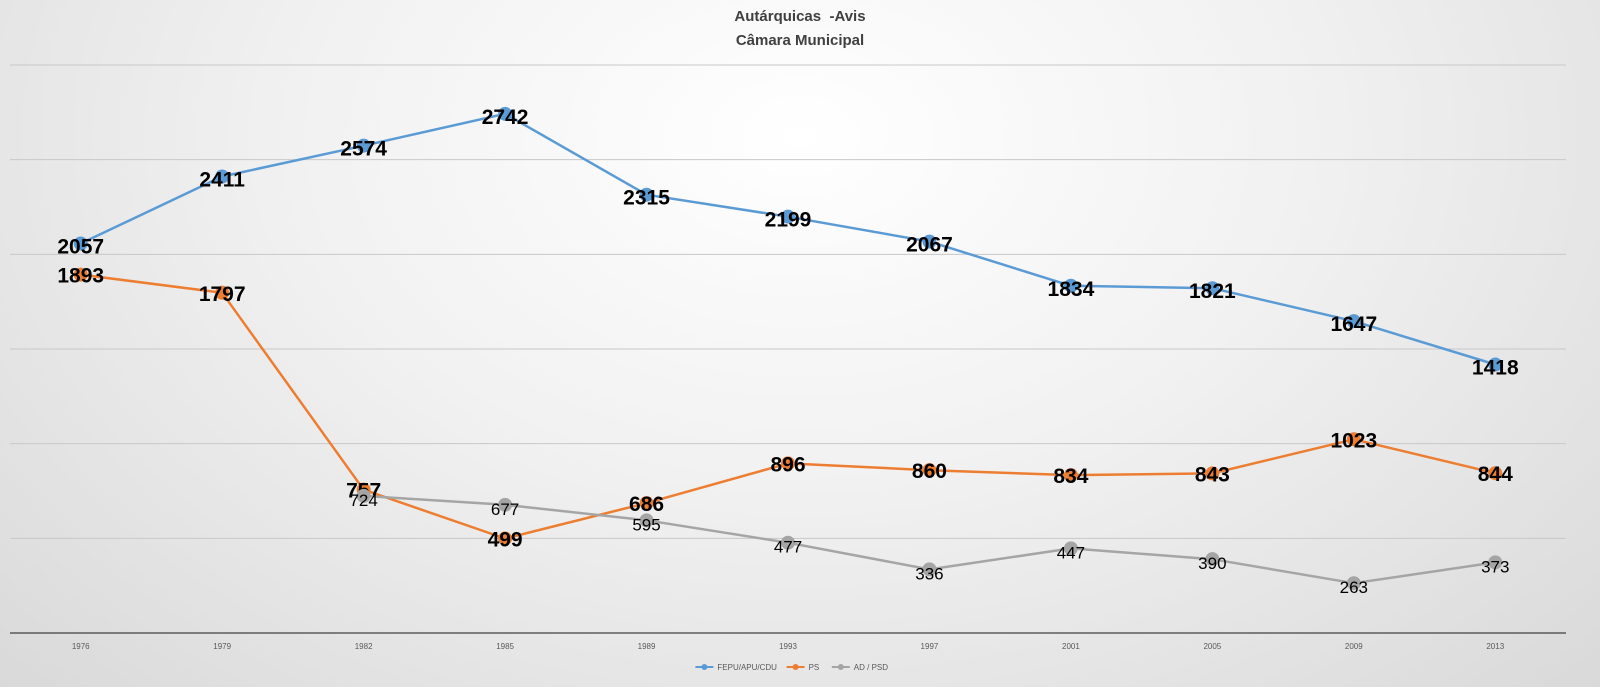  Describe the element at coordinates (1495, 646) in the screenshot. I see `x-tick-label: 2013` at that location.